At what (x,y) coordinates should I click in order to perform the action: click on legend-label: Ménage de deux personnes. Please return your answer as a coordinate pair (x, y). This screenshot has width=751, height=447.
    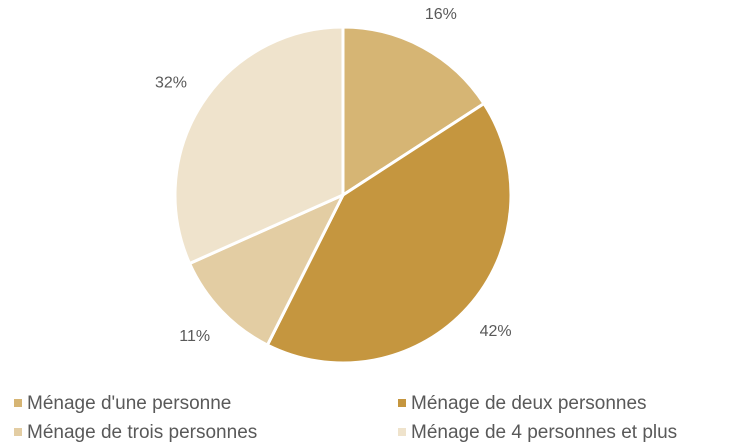
    Looking at the image, I should click on (529, 403).